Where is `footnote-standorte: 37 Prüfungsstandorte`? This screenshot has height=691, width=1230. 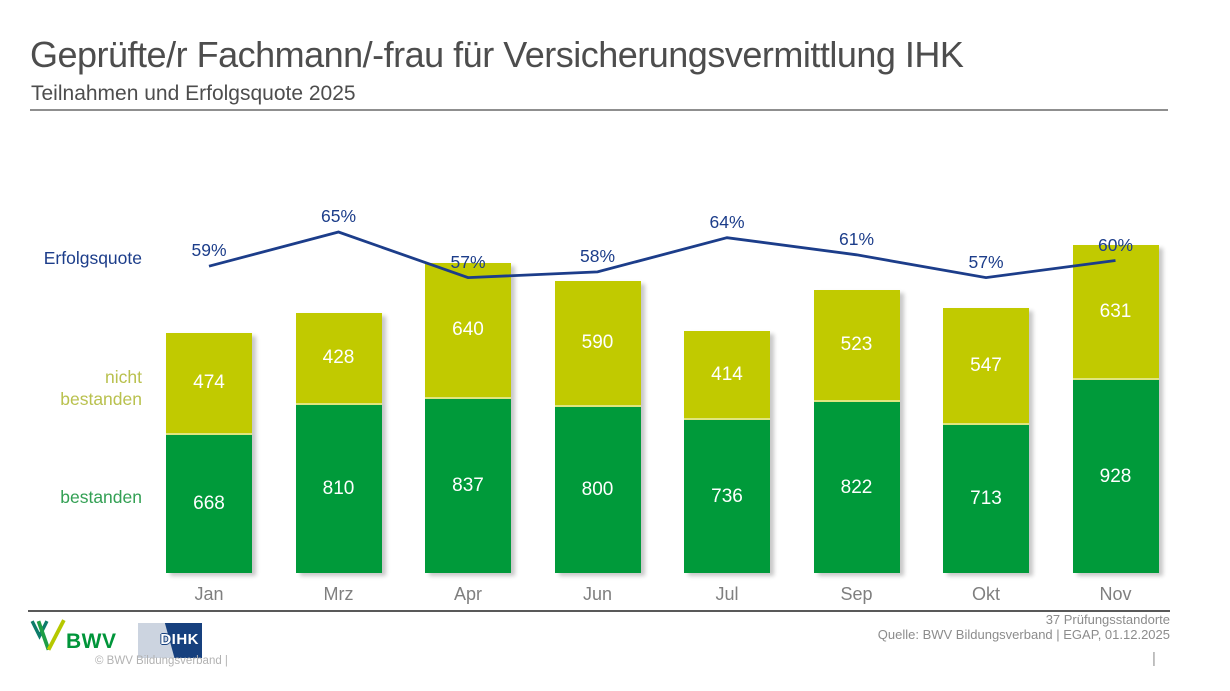 footnote-standorte: 37 Prüfungsstandorte is located at coordinates (1107, 619).